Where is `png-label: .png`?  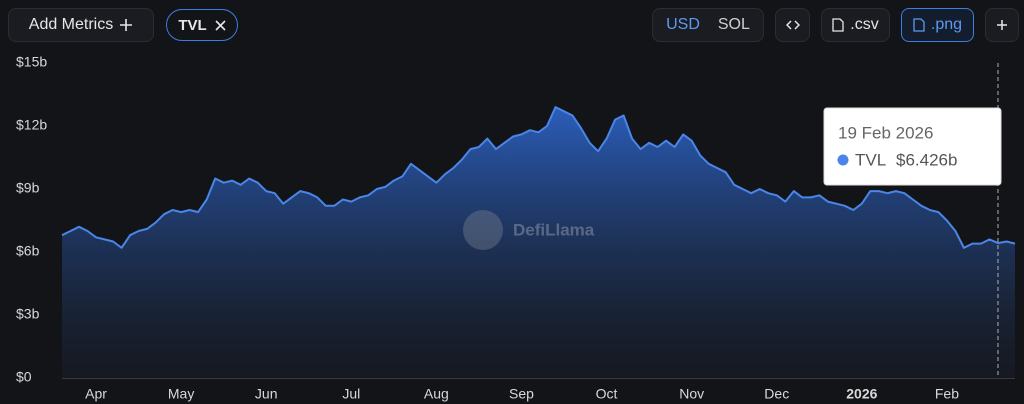
png-label: .png is located at coordinates (946, 24).